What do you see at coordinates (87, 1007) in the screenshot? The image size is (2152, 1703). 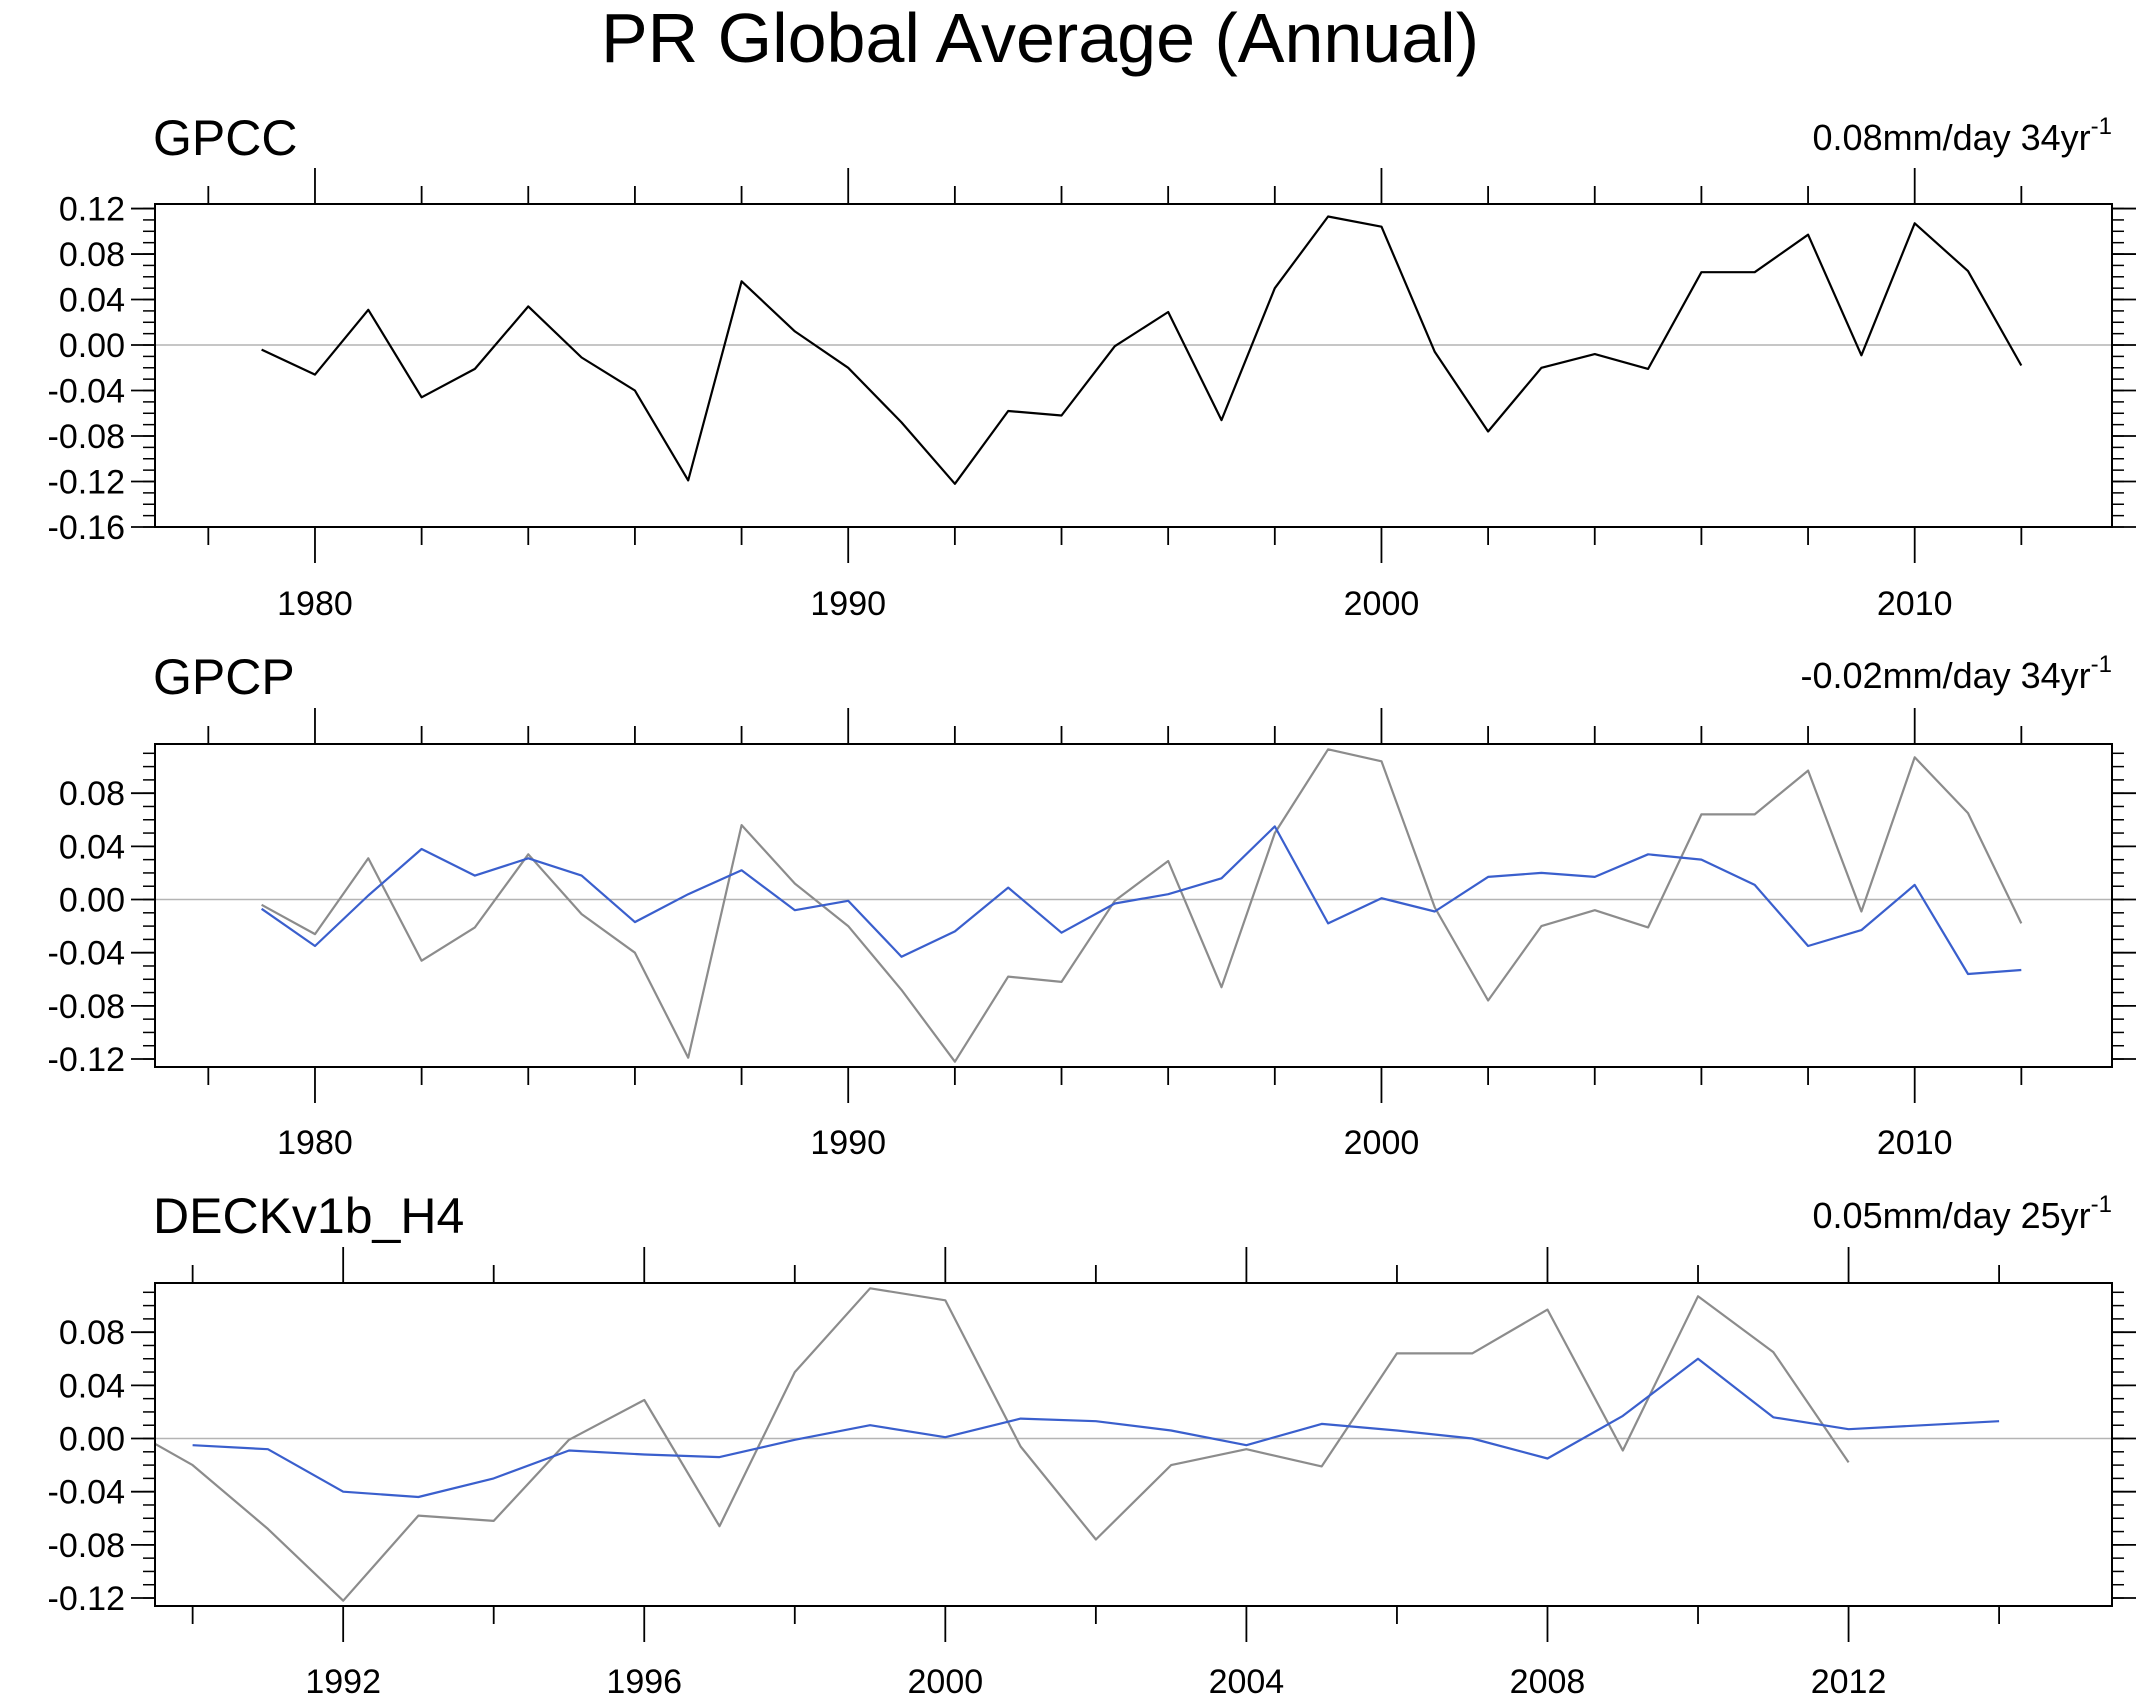 I see `y-tick-label-gpcp: -0.08` at bounding box center [87, 1007].